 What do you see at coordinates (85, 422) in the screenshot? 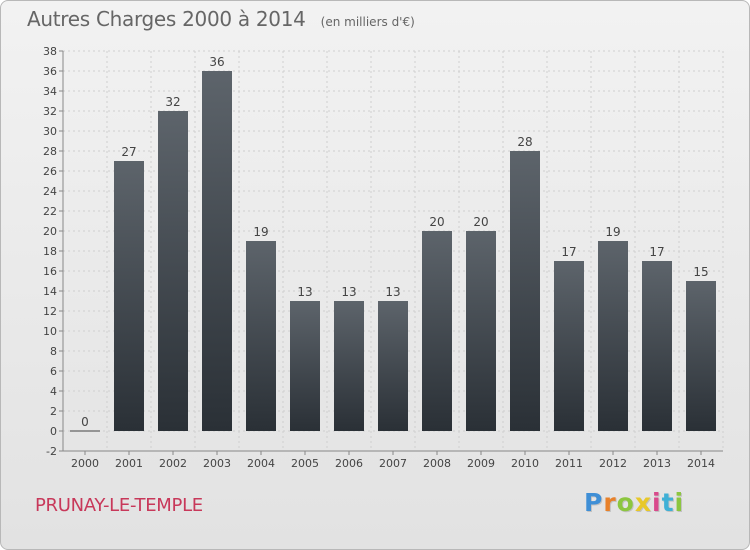
I see `value-label: 0` at bounding box center [85, 422].